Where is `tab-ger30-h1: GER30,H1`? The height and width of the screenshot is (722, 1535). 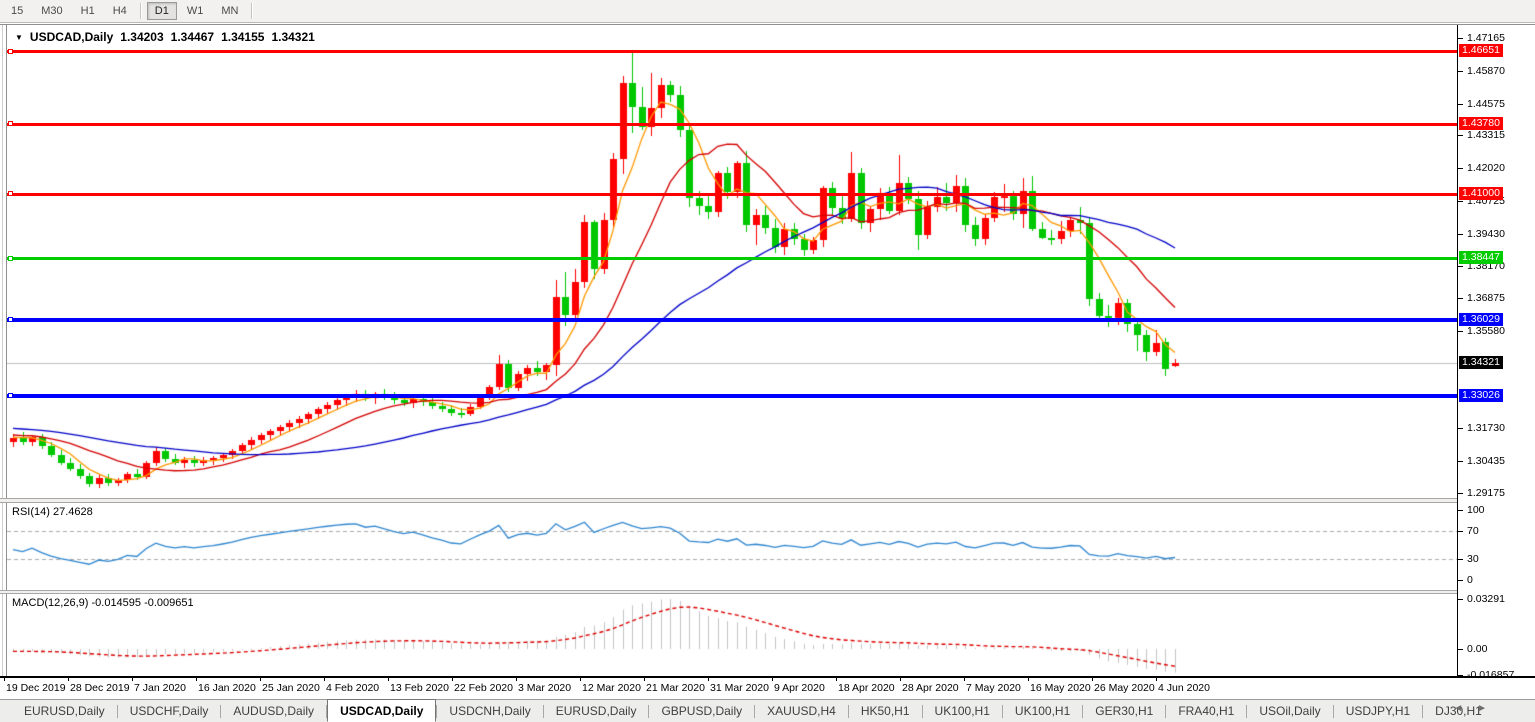 tab-ger30-h1: GER30,H1 is located at coordinates (1124, 711).